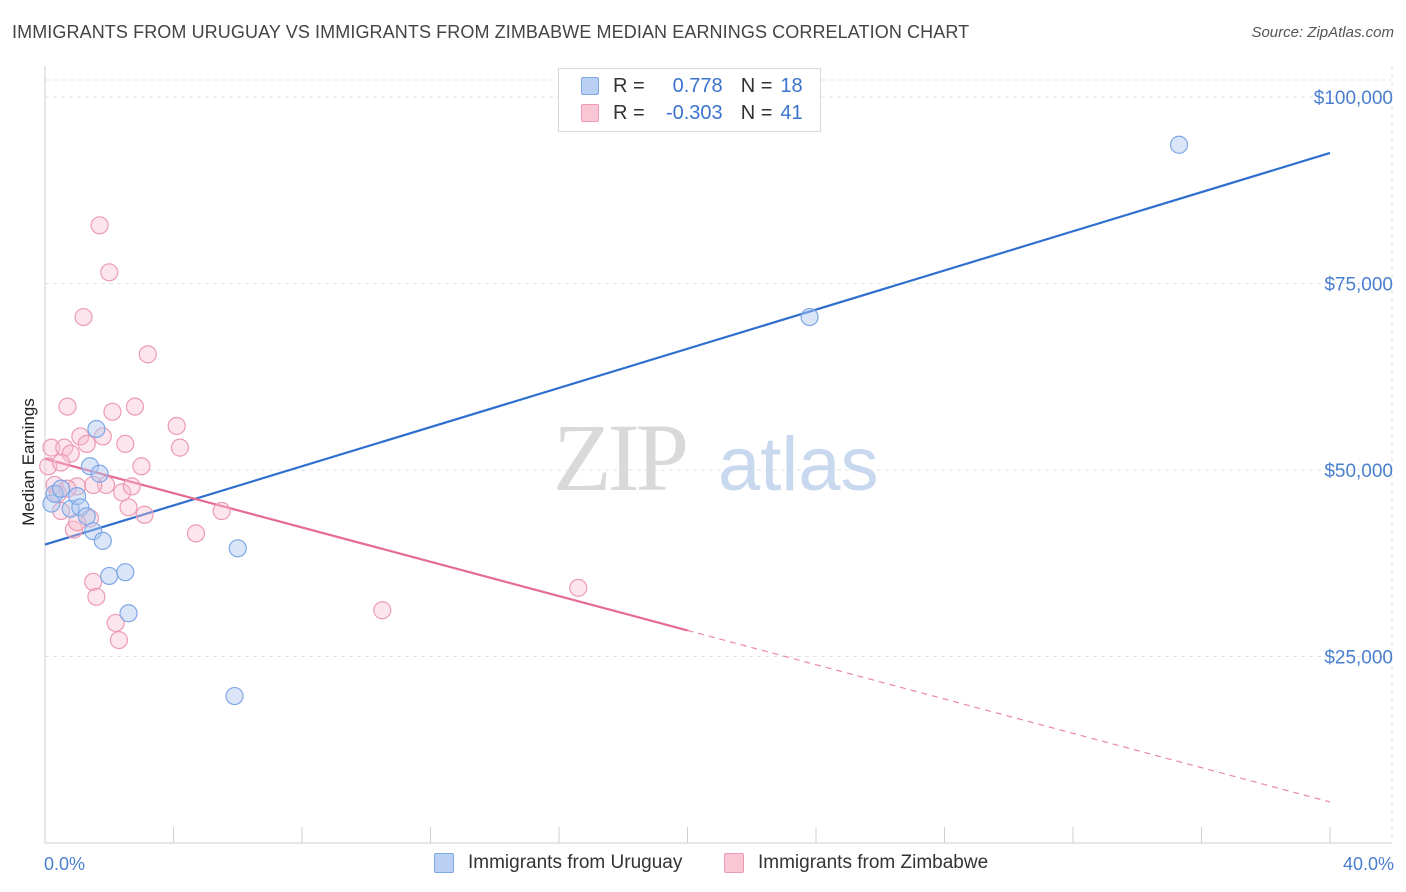  I want to click on r-value: -0.303, so click(694, 112).